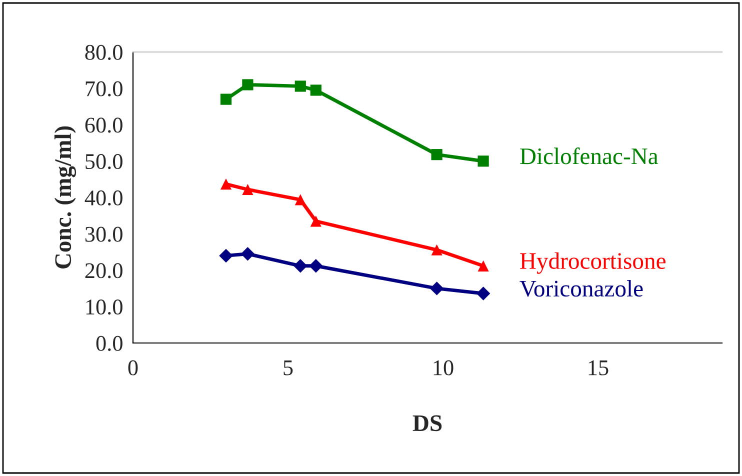 The image size is (742, 476). Describe the element at coordinates (104, 88) in the screenshot. I see `y-tick-label: 70.0` at that location.